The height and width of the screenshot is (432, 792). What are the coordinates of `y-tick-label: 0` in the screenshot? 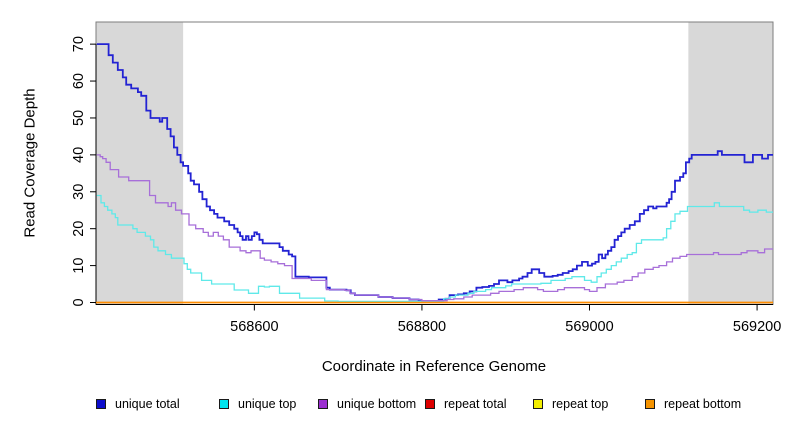 It's located at (79, 302).